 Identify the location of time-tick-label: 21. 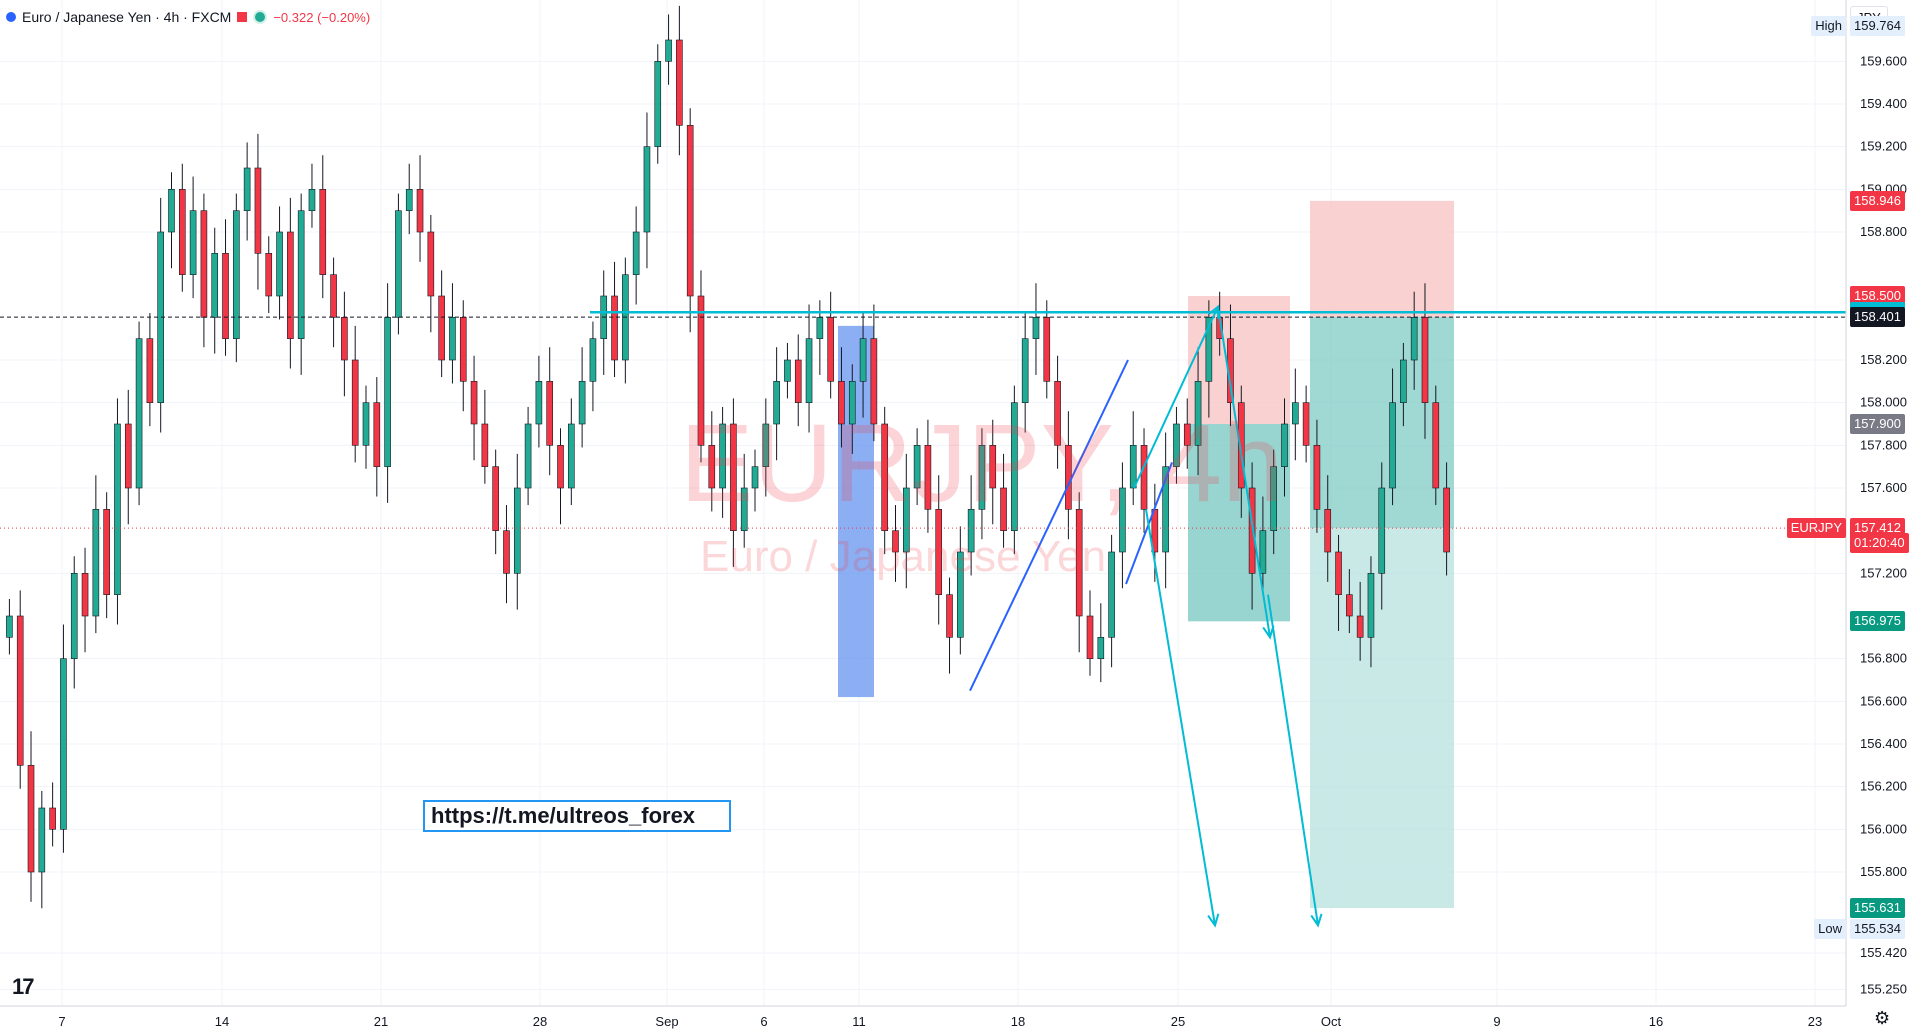
(381, 1021).